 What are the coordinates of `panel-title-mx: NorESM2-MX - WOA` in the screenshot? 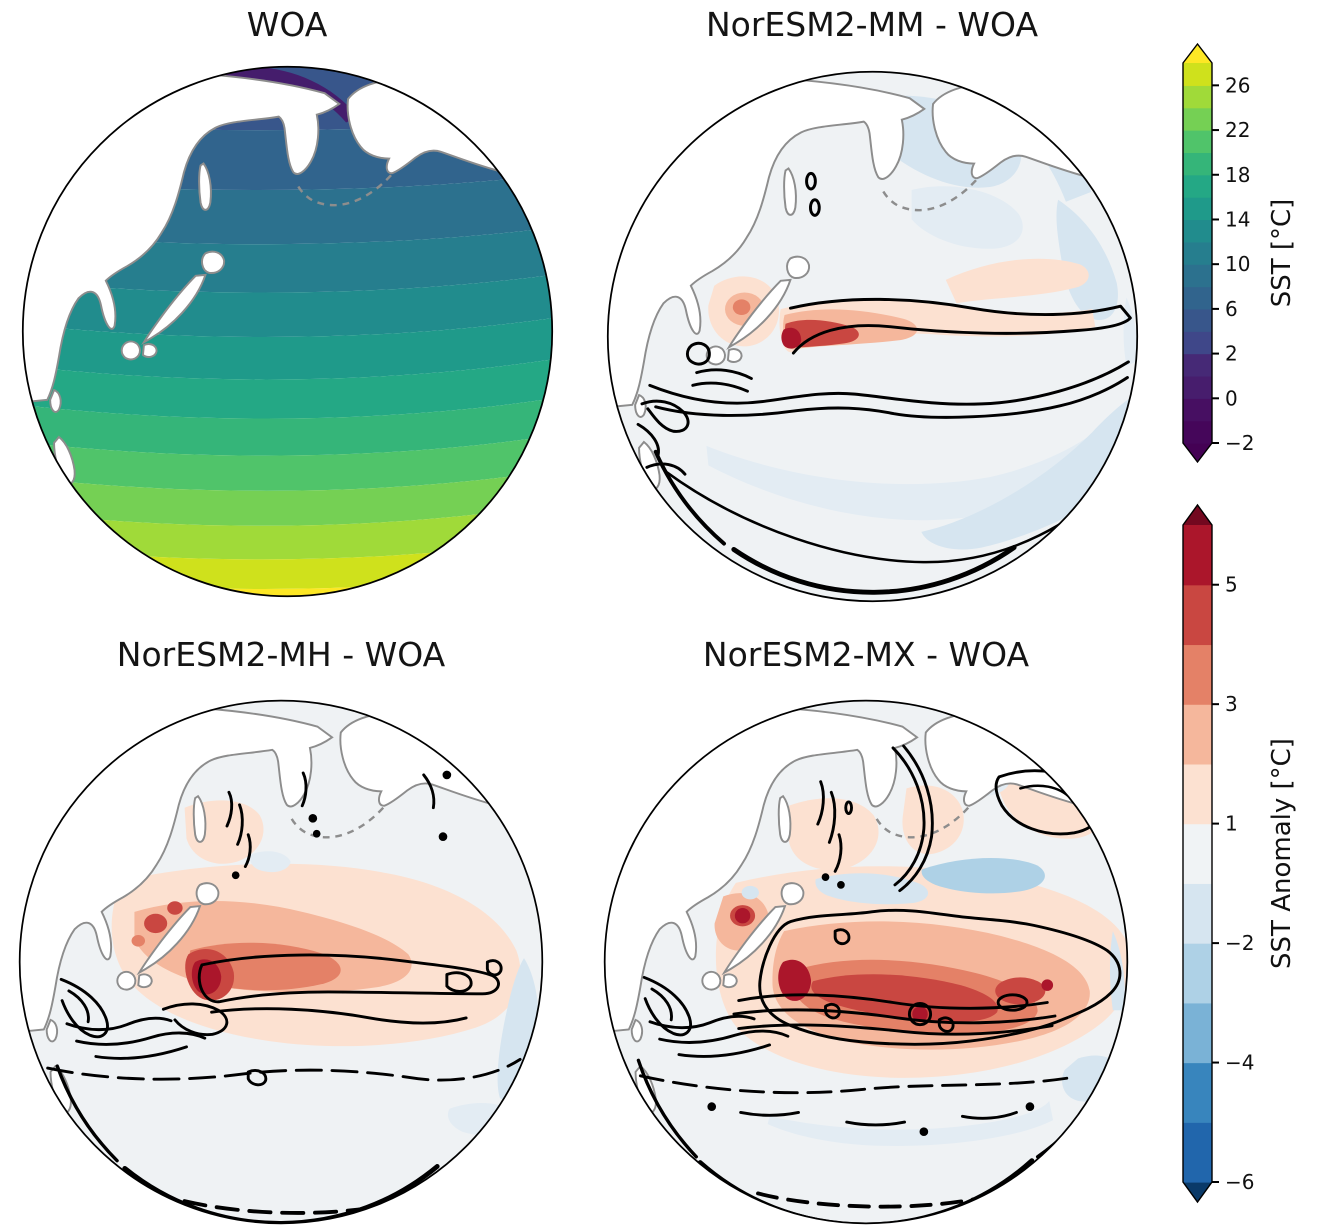 It's located at (866, 654).